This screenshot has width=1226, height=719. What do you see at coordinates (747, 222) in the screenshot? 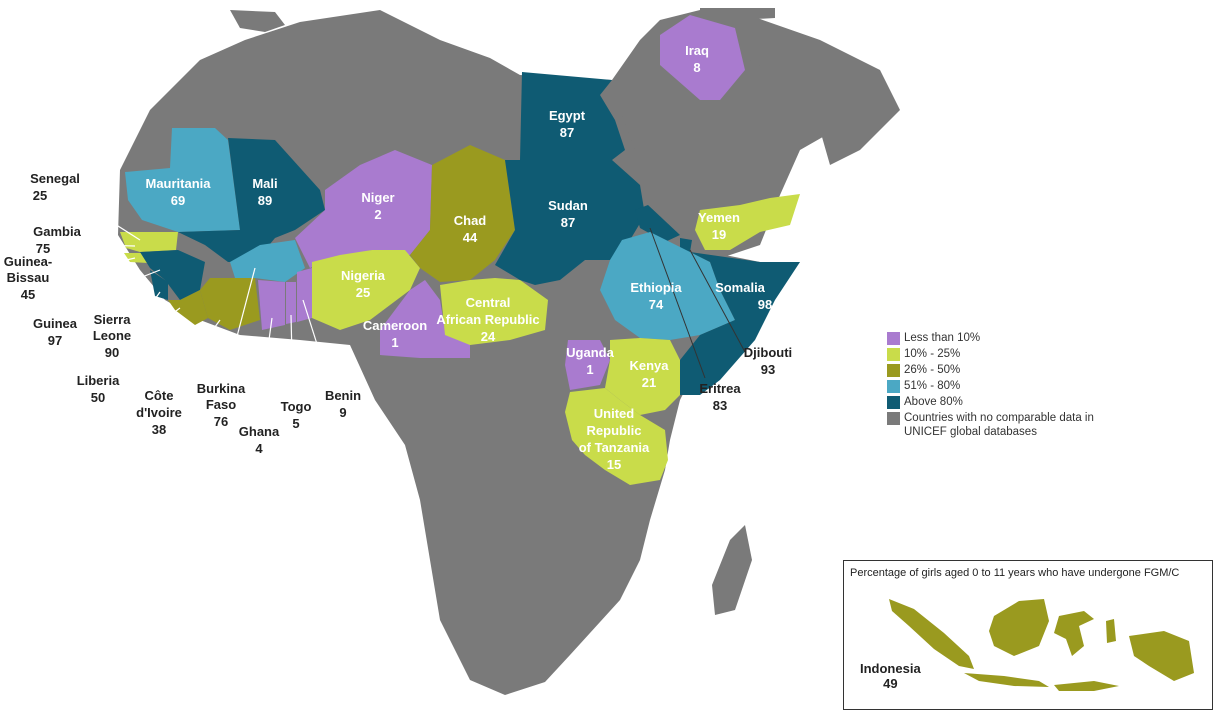
I see `region-yemen` at bounding box center [747, 222].